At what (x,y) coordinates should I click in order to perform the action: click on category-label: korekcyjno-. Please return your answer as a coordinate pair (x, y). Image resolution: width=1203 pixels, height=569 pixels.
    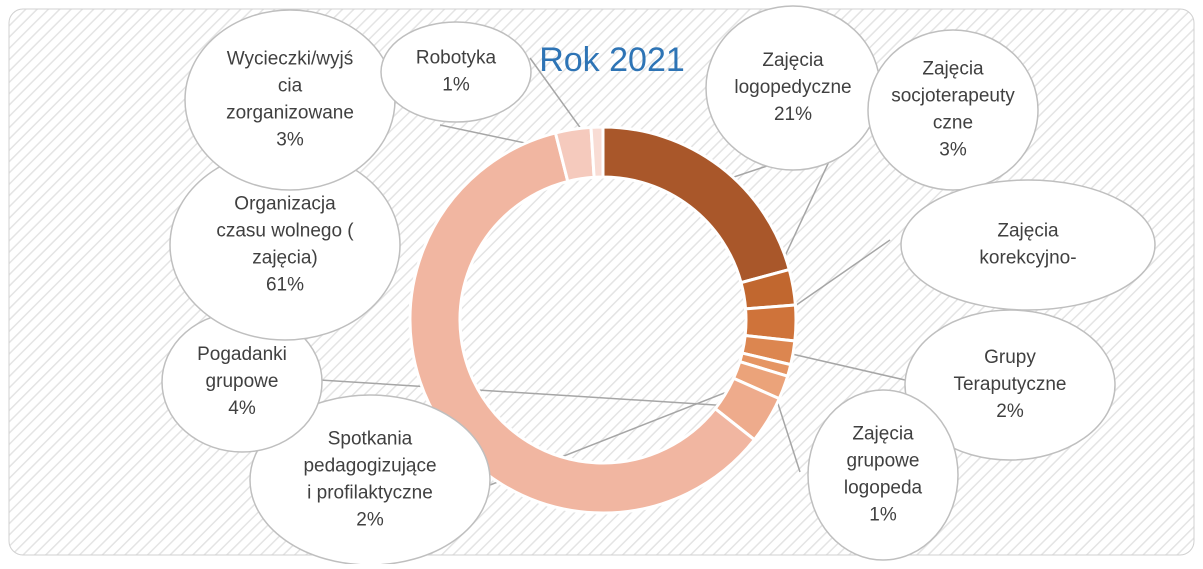
    Looking at the image, I should click on (1027, 258).